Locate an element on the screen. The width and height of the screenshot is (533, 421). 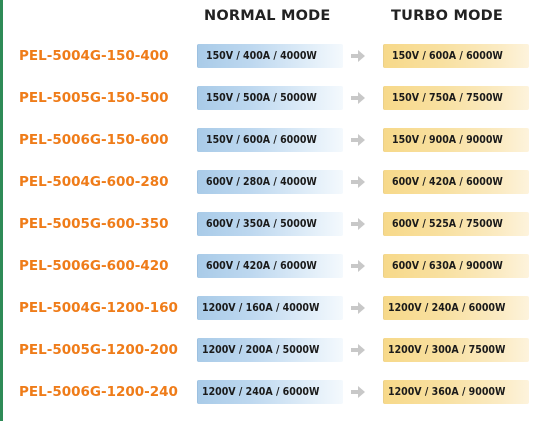
turbo-mode-spec: 1200V / 240A / 6000W is located at coordinates (456, 308).